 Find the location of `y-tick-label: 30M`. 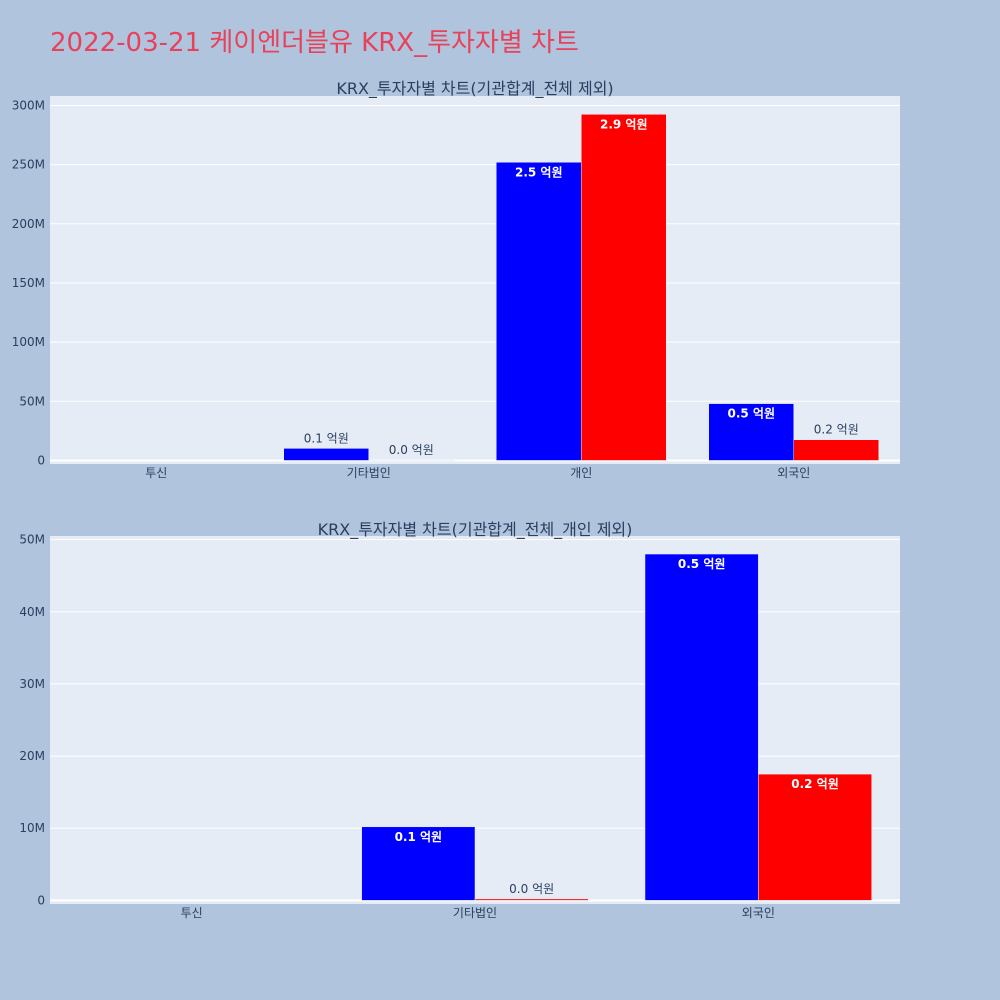

y-tick-label: 30M is located at coordinates (32, 684).